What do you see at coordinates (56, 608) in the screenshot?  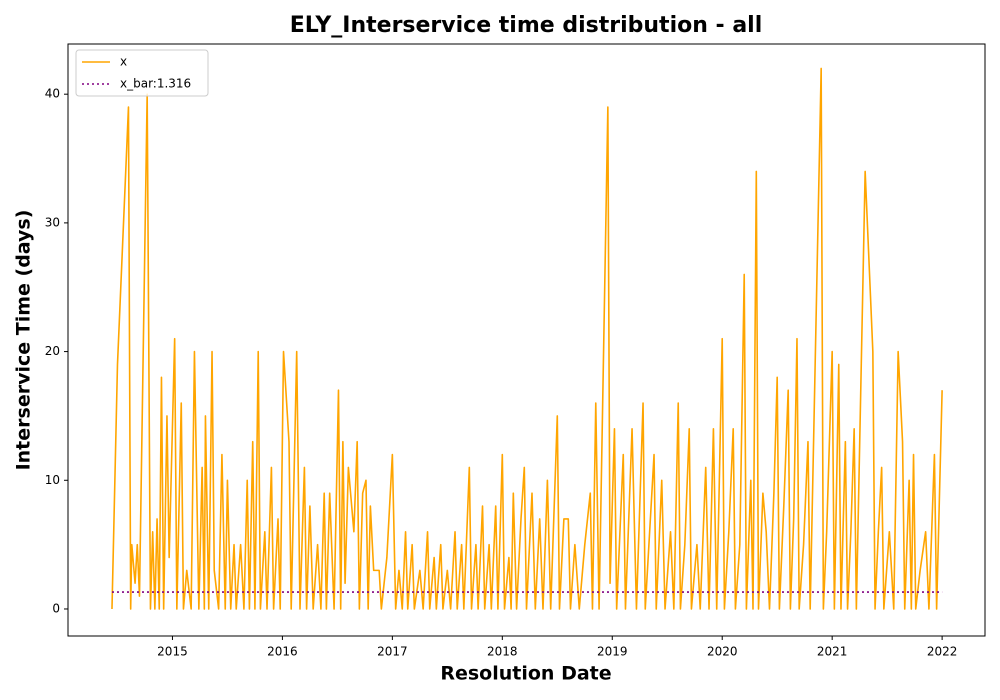 I see `y-tick-label: 0` at bounding box center [56, 608].